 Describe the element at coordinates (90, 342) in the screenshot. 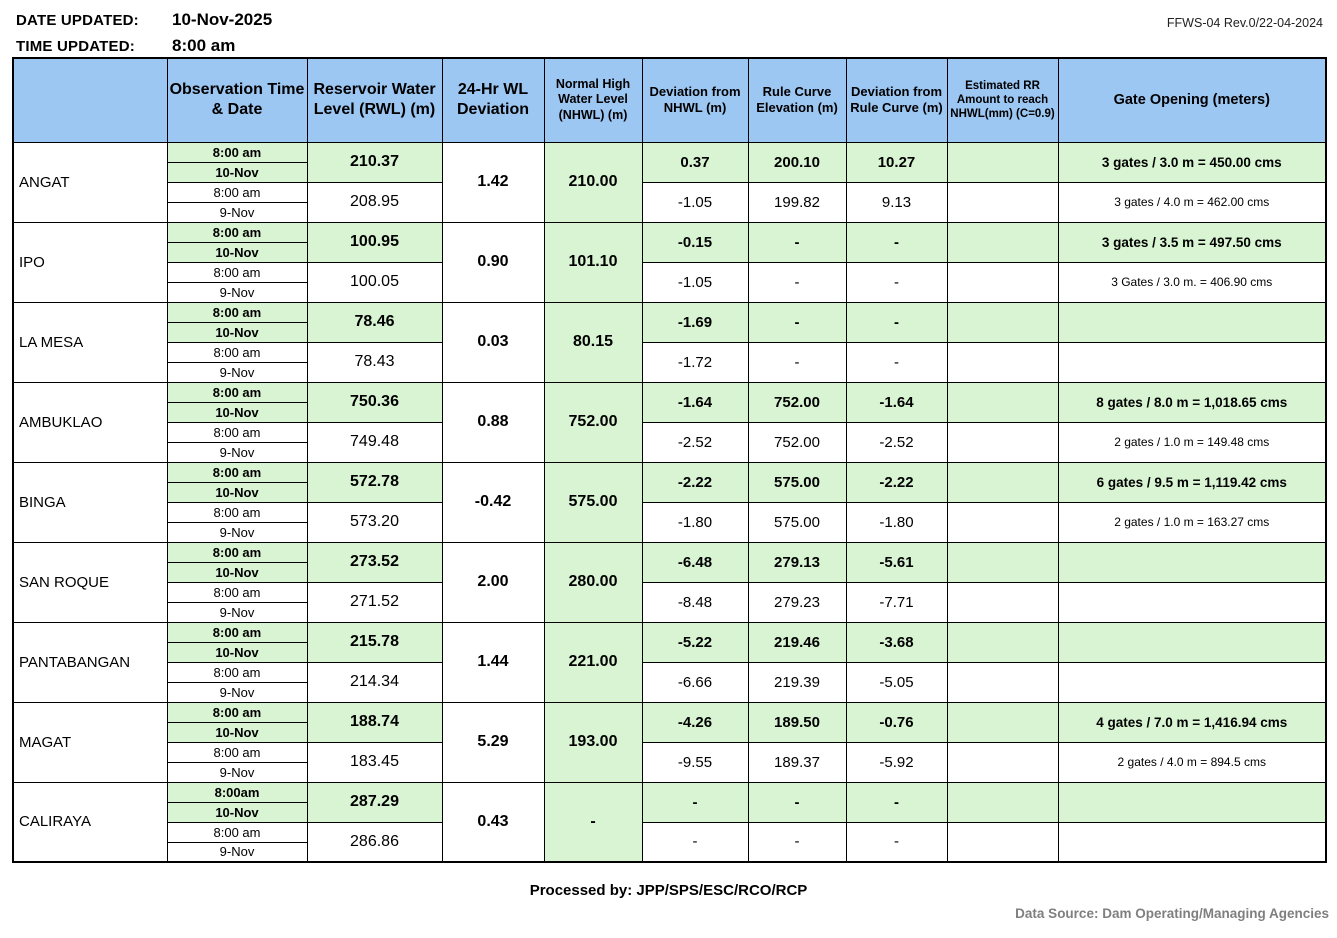

I see `dam-name: LA MESA` at that location.